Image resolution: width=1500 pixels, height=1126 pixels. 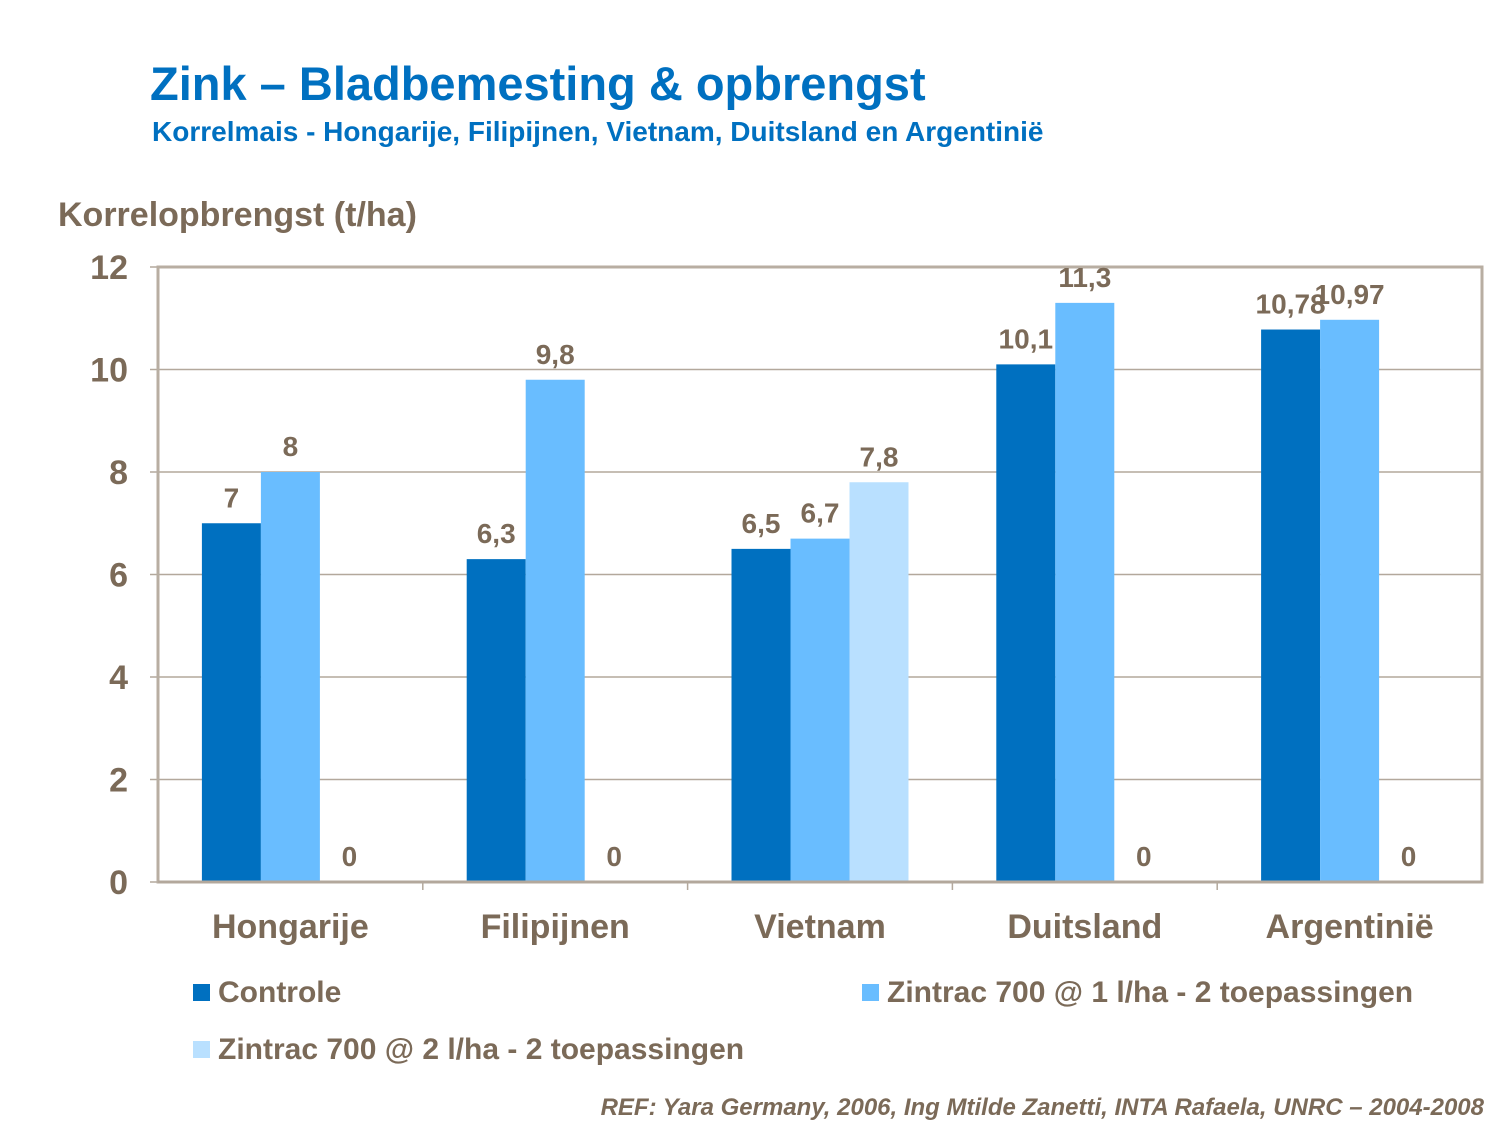 What do you see at coordinates (1350, 927) in the screenshot?
I see `x-tick-label: Argentinië` at bounding box center [1350, 927].